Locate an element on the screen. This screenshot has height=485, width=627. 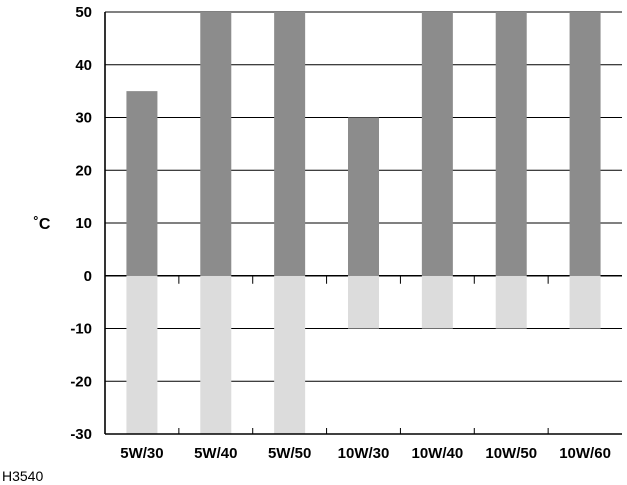
y-tick-label: 10 is located at coordinates (83, 223).